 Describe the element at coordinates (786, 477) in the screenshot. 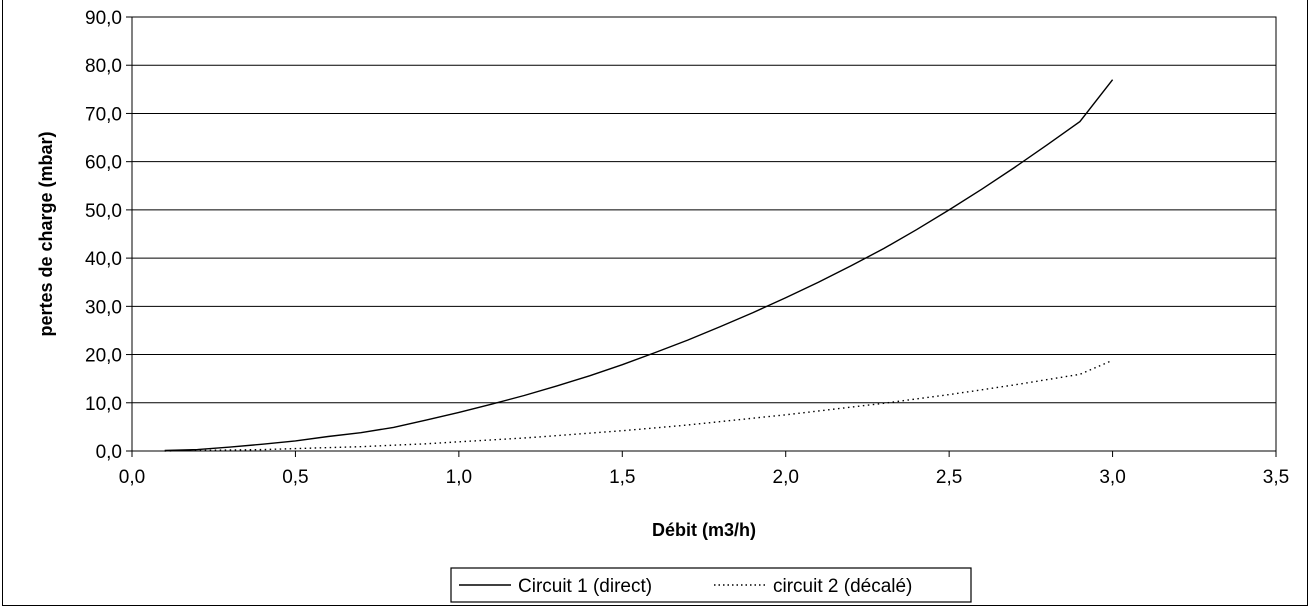

I see `x-tick-label: 2,0` at that location.